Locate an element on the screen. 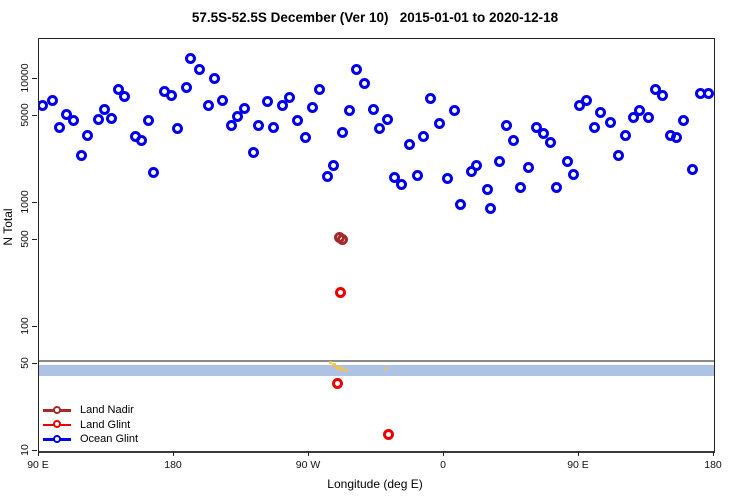  legend: Land Nadir Land Glint Ocean Glint is located at coordinates (90, 425).